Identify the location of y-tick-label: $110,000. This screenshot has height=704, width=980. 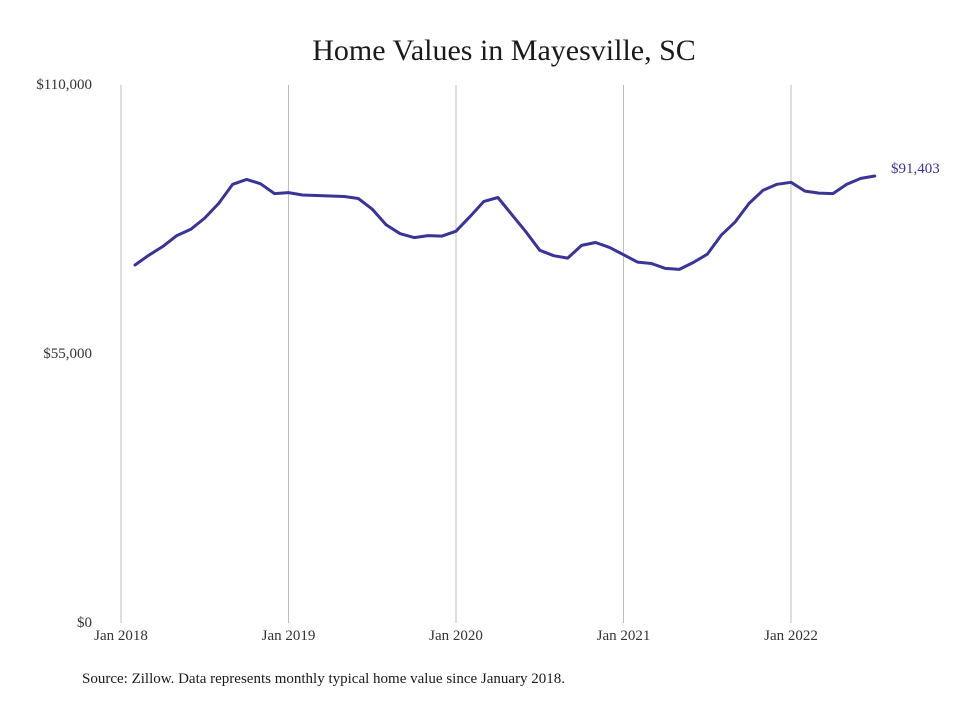
(64, 85).